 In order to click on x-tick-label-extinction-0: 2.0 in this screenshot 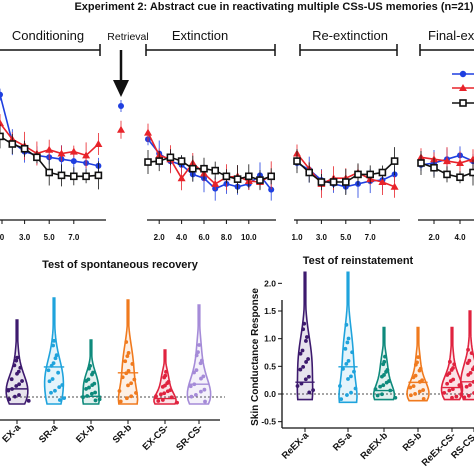, I will do `click(160, 237)`.